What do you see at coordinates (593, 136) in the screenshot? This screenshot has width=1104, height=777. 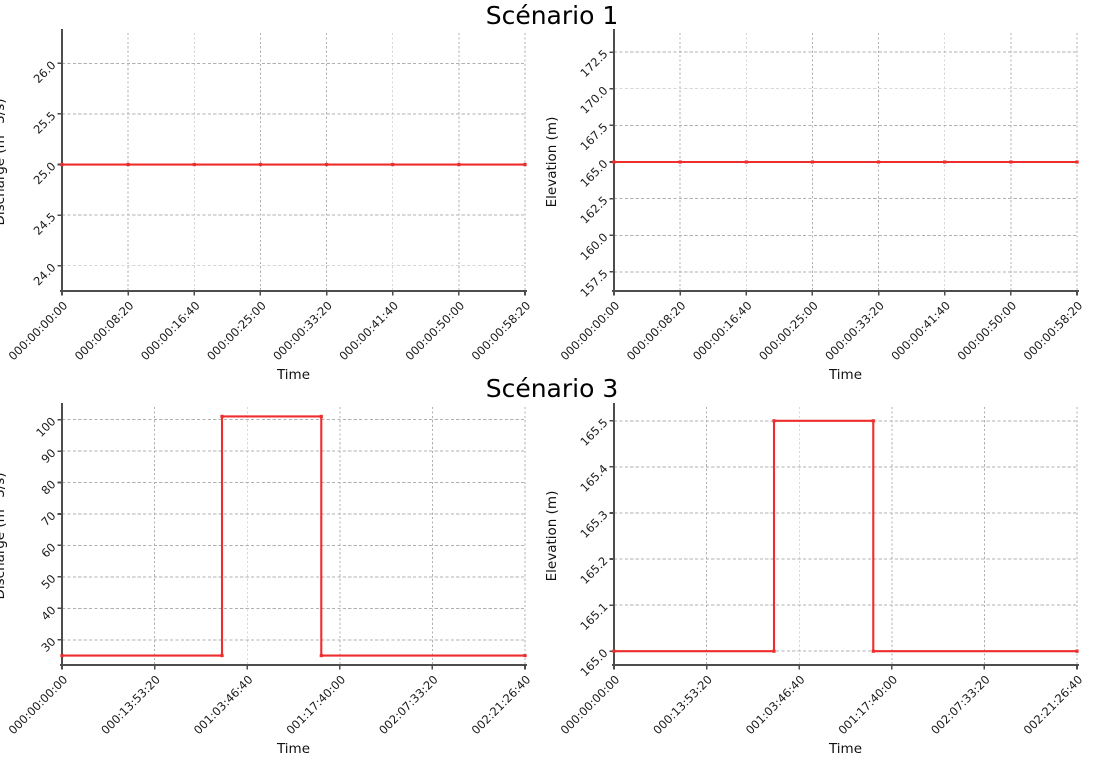 I see `y-tick-label: 167.5` at bounding box center [593, 136].